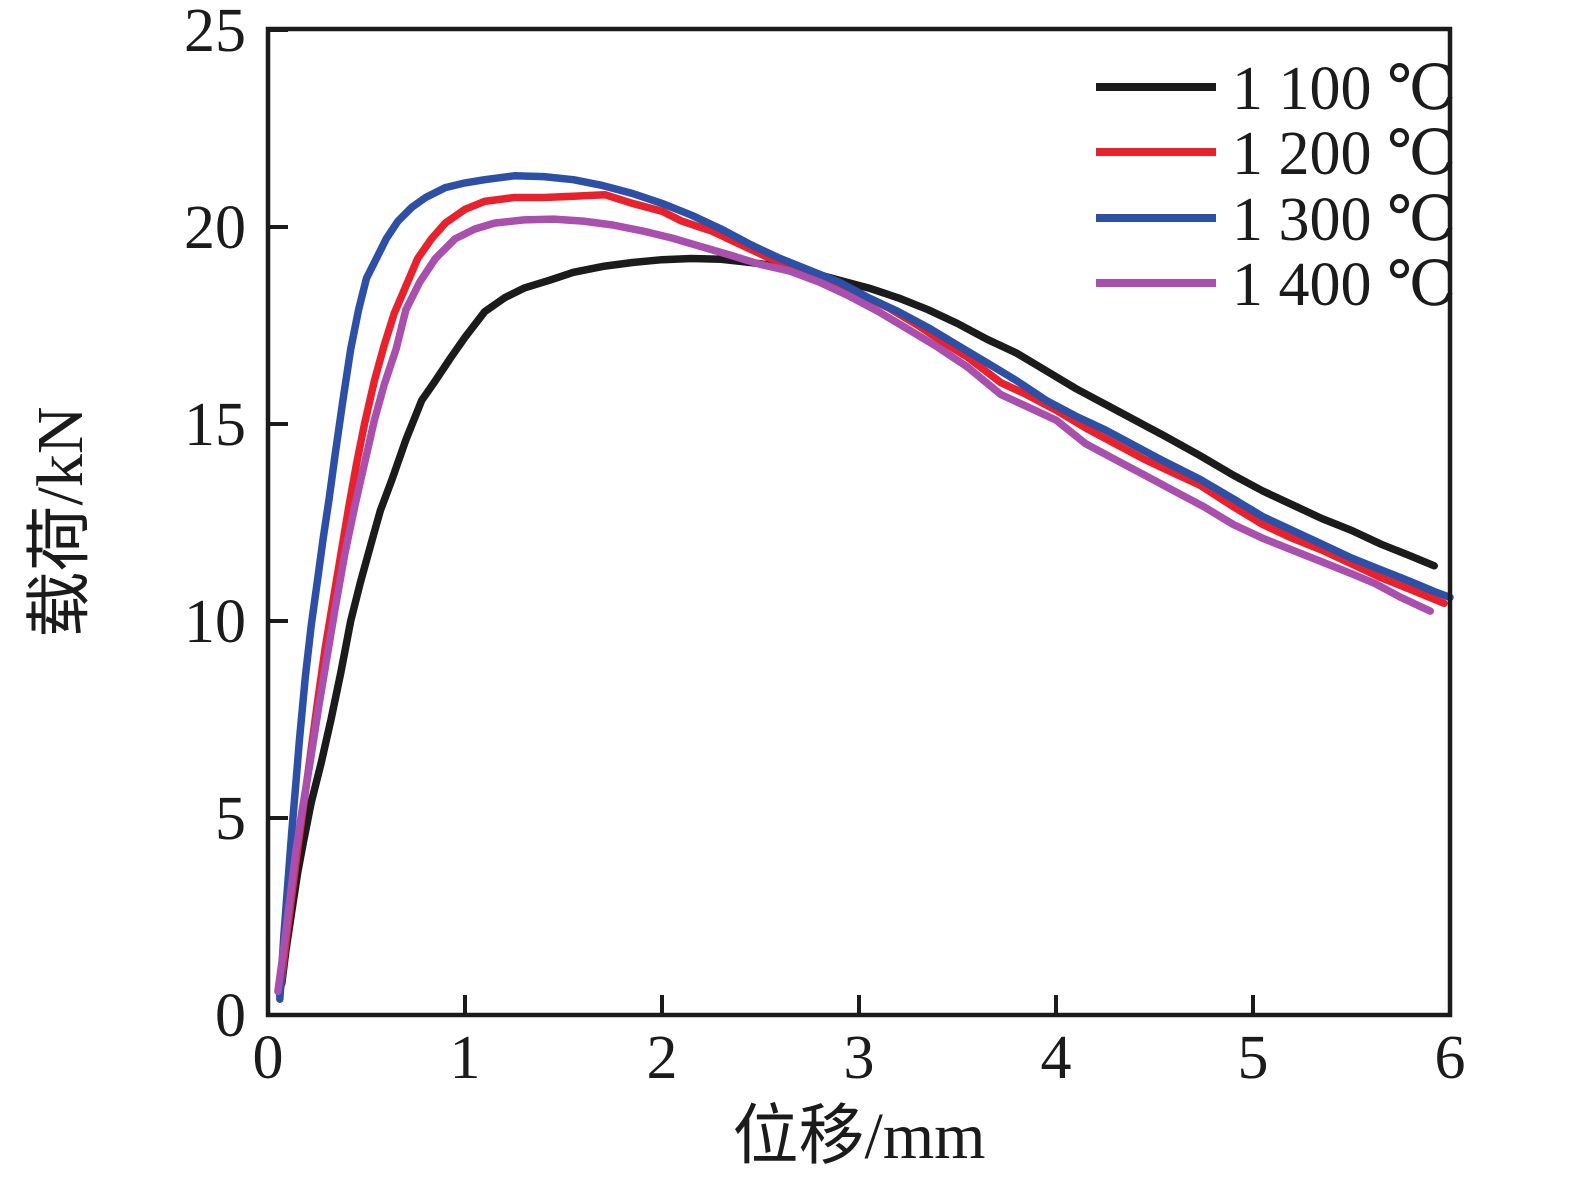 Image resolution: width=1575 pixels, height=1180 pixels. I want to click on y-tick-label: 20, so click(215, 228).